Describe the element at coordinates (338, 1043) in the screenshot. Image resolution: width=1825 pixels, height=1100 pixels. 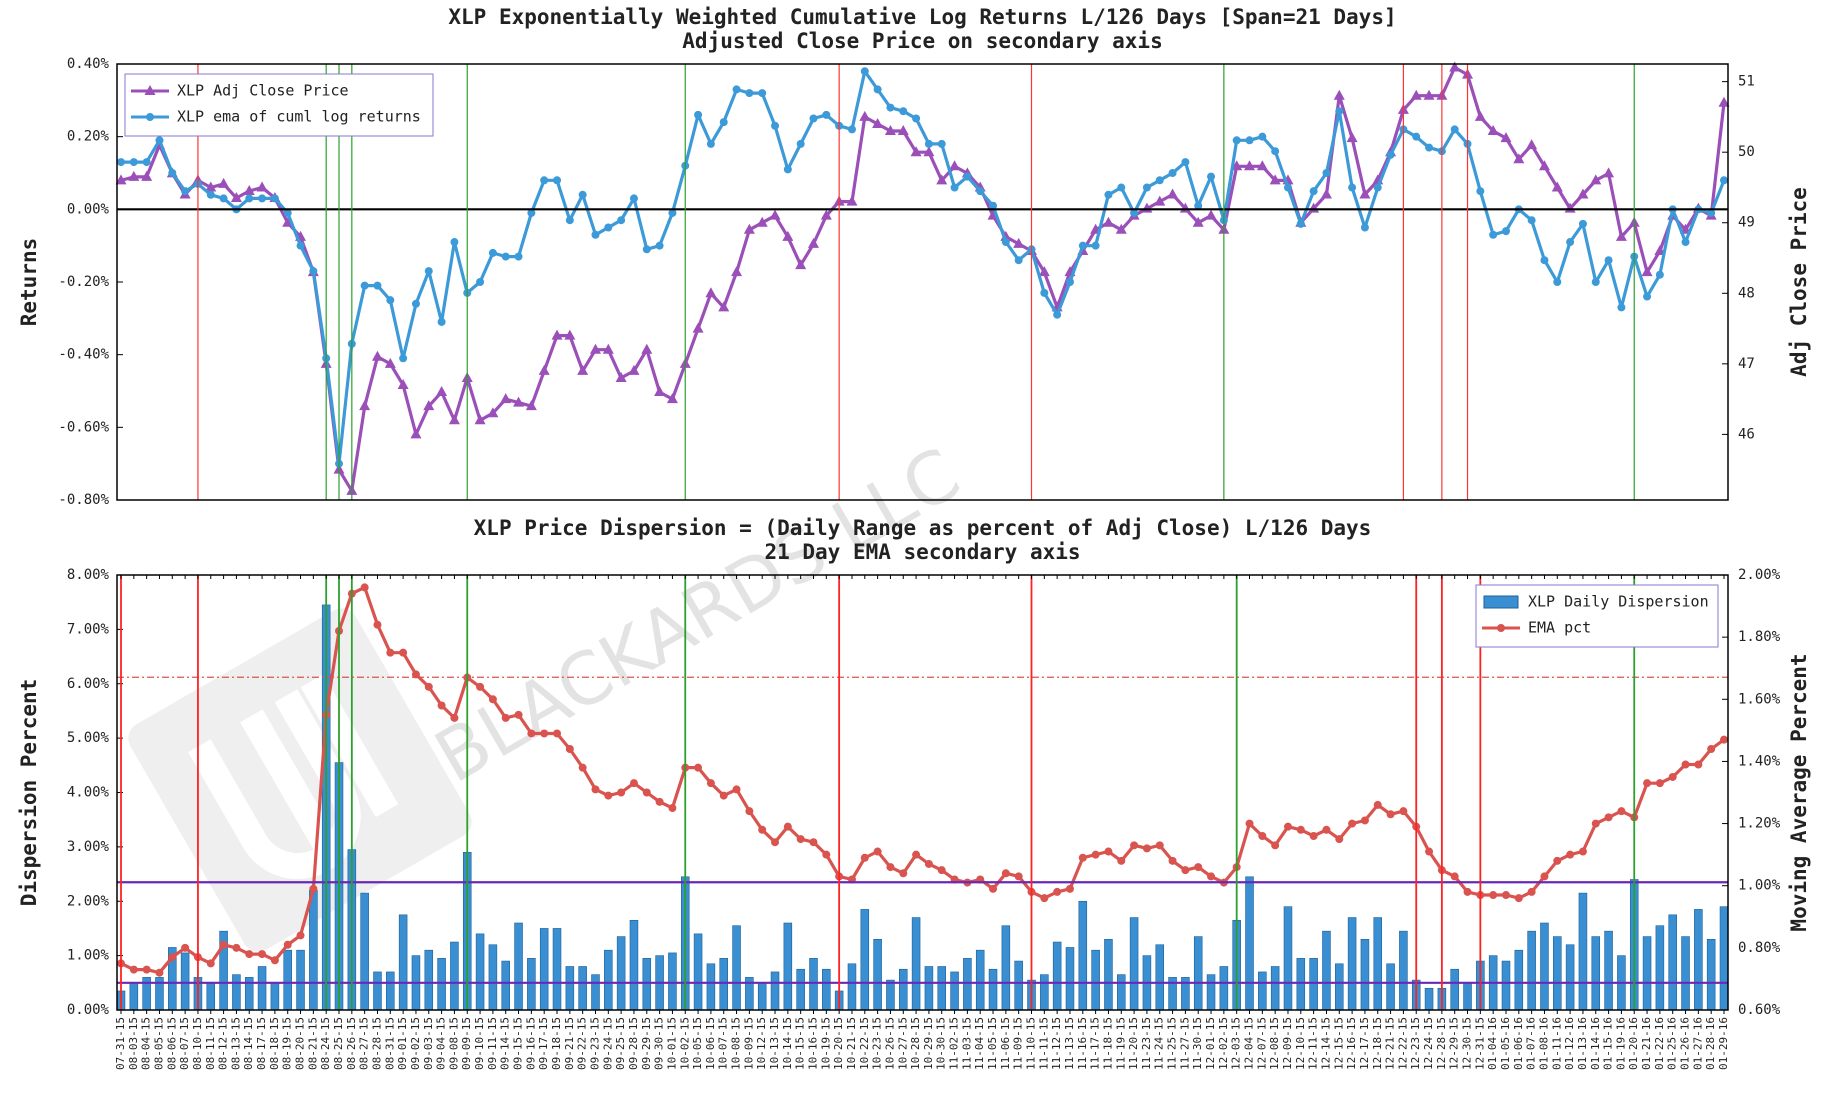
I see `x-tick-label: 08-25-15` at that location.